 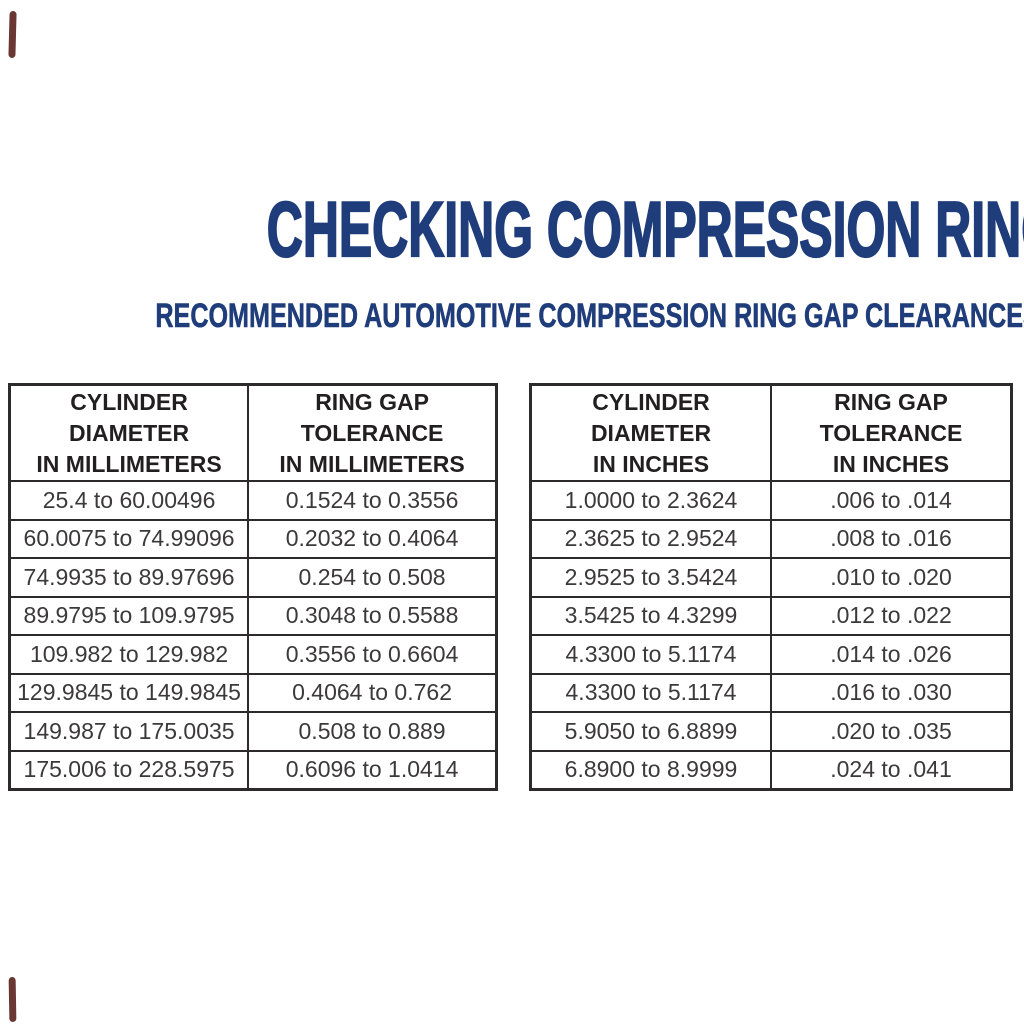 What do you see at coordinates (12, 34) in the screenshot?
I see `pen-mark-top-left` at bounding box center [12, 34].